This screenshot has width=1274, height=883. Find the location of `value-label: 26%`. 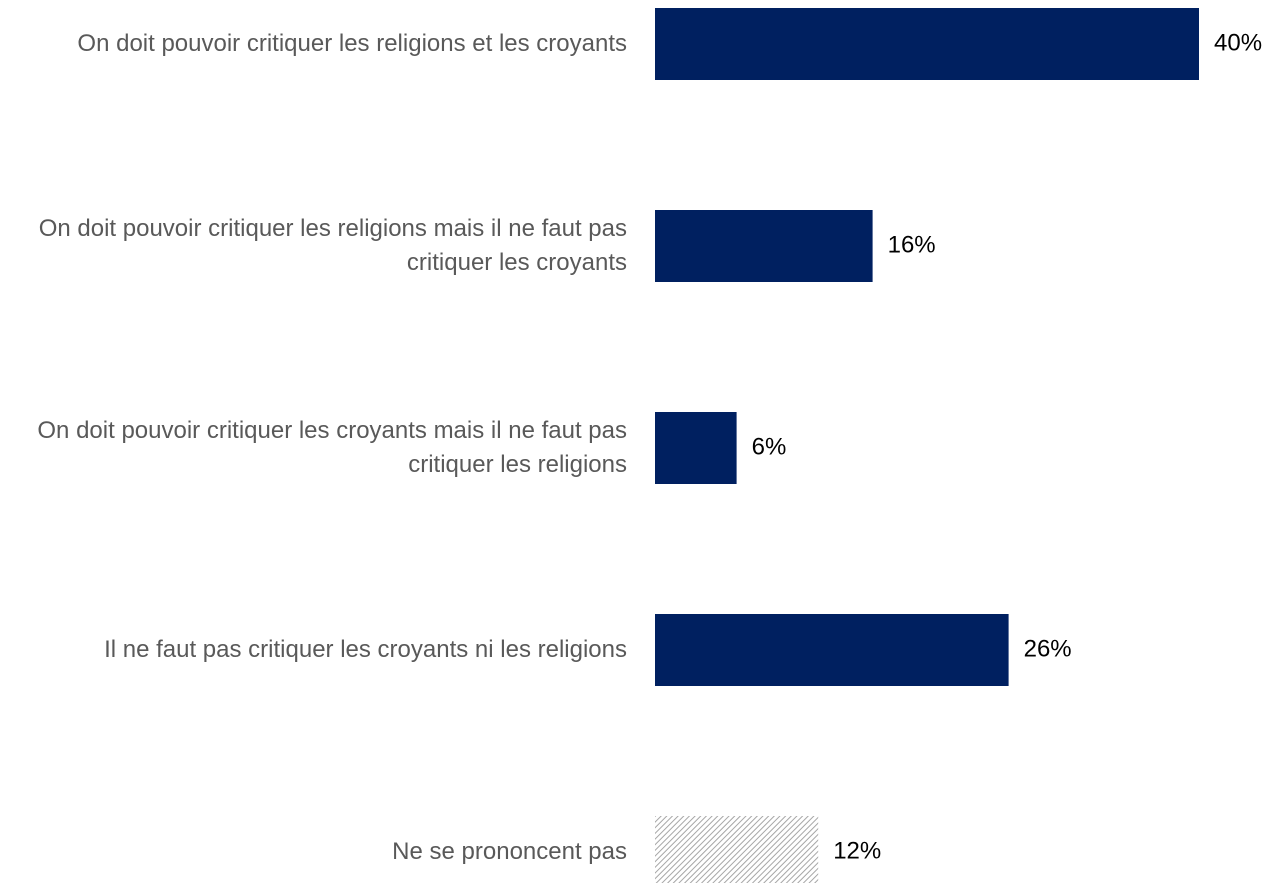

value-label: 26% is located at coordinates (1048, 648).